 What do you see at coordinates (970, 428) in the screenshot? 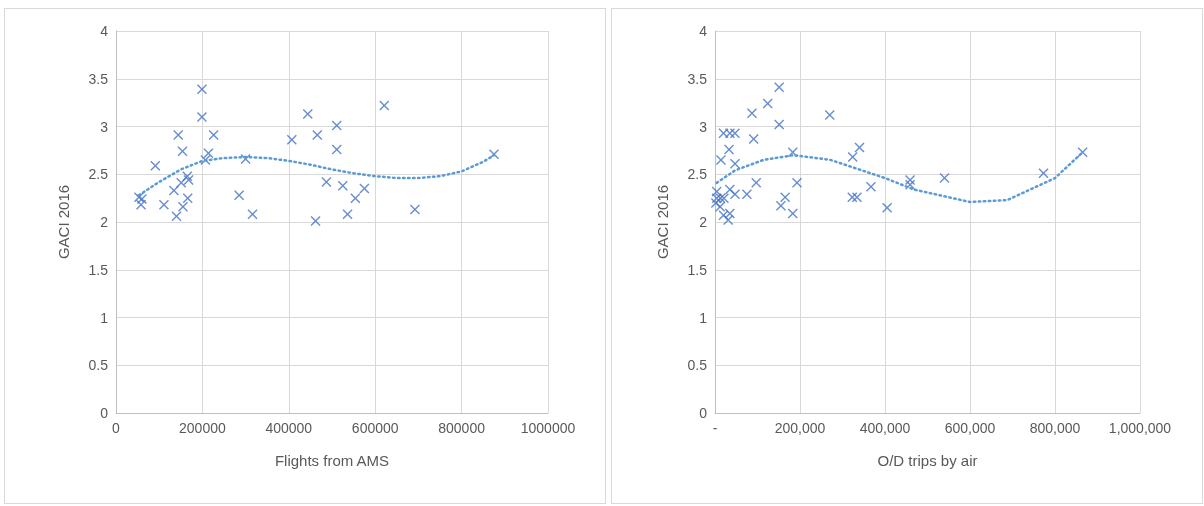
I see `x-tick-label: 600,000` at bounding box center [970, 428].